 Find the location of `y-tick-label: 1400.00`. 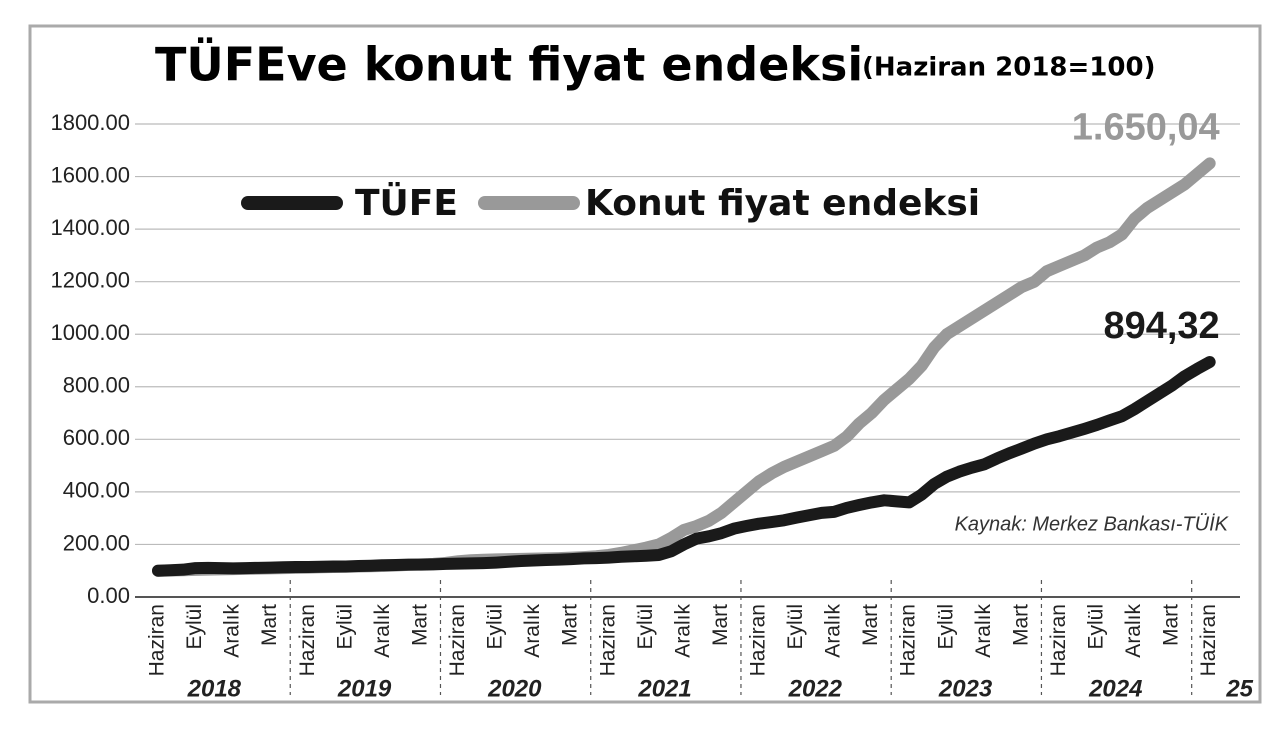

y-tick-label: 1400.00 is located at coordinates (90, 227).